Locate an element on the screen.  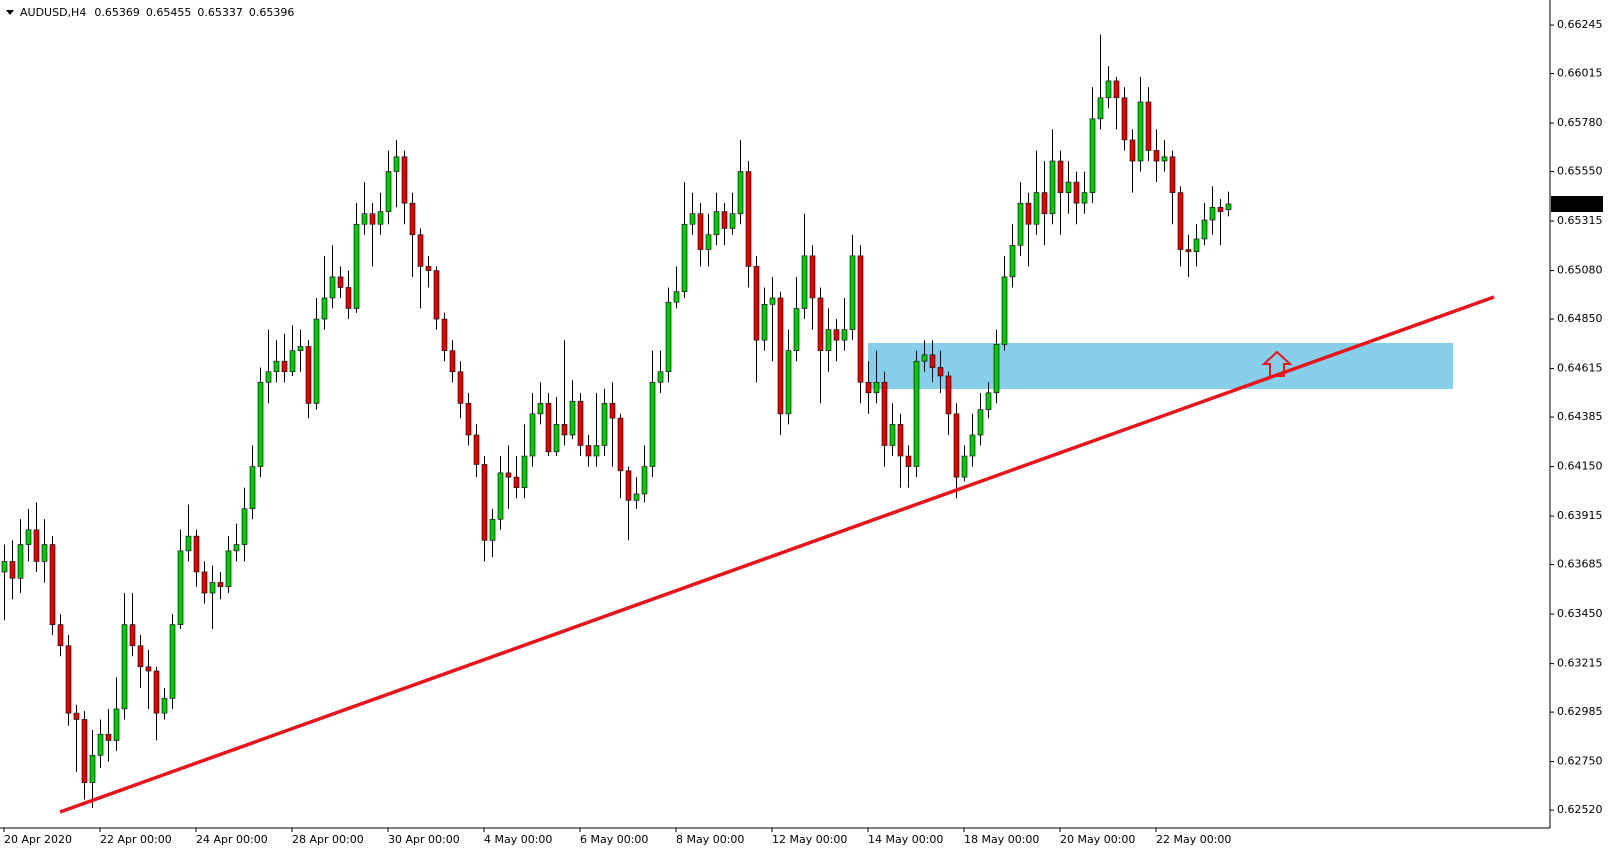
y-tick-label: 0.62985 is located at coordinates (1580, 711).